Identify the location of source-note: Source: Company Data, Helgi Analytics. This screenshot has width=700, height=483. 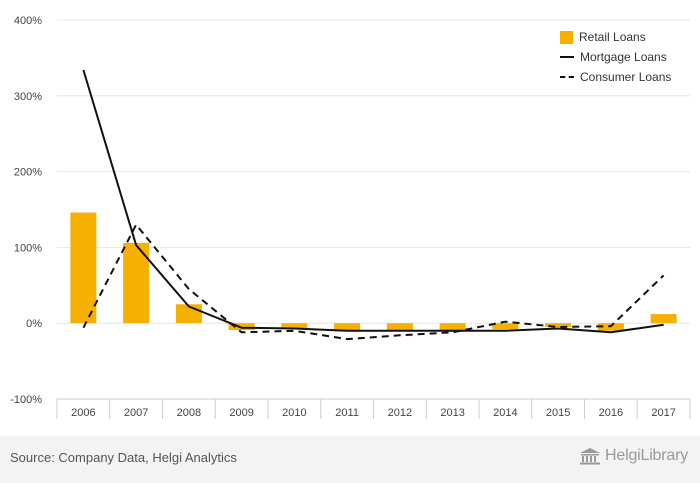
(123, 457).